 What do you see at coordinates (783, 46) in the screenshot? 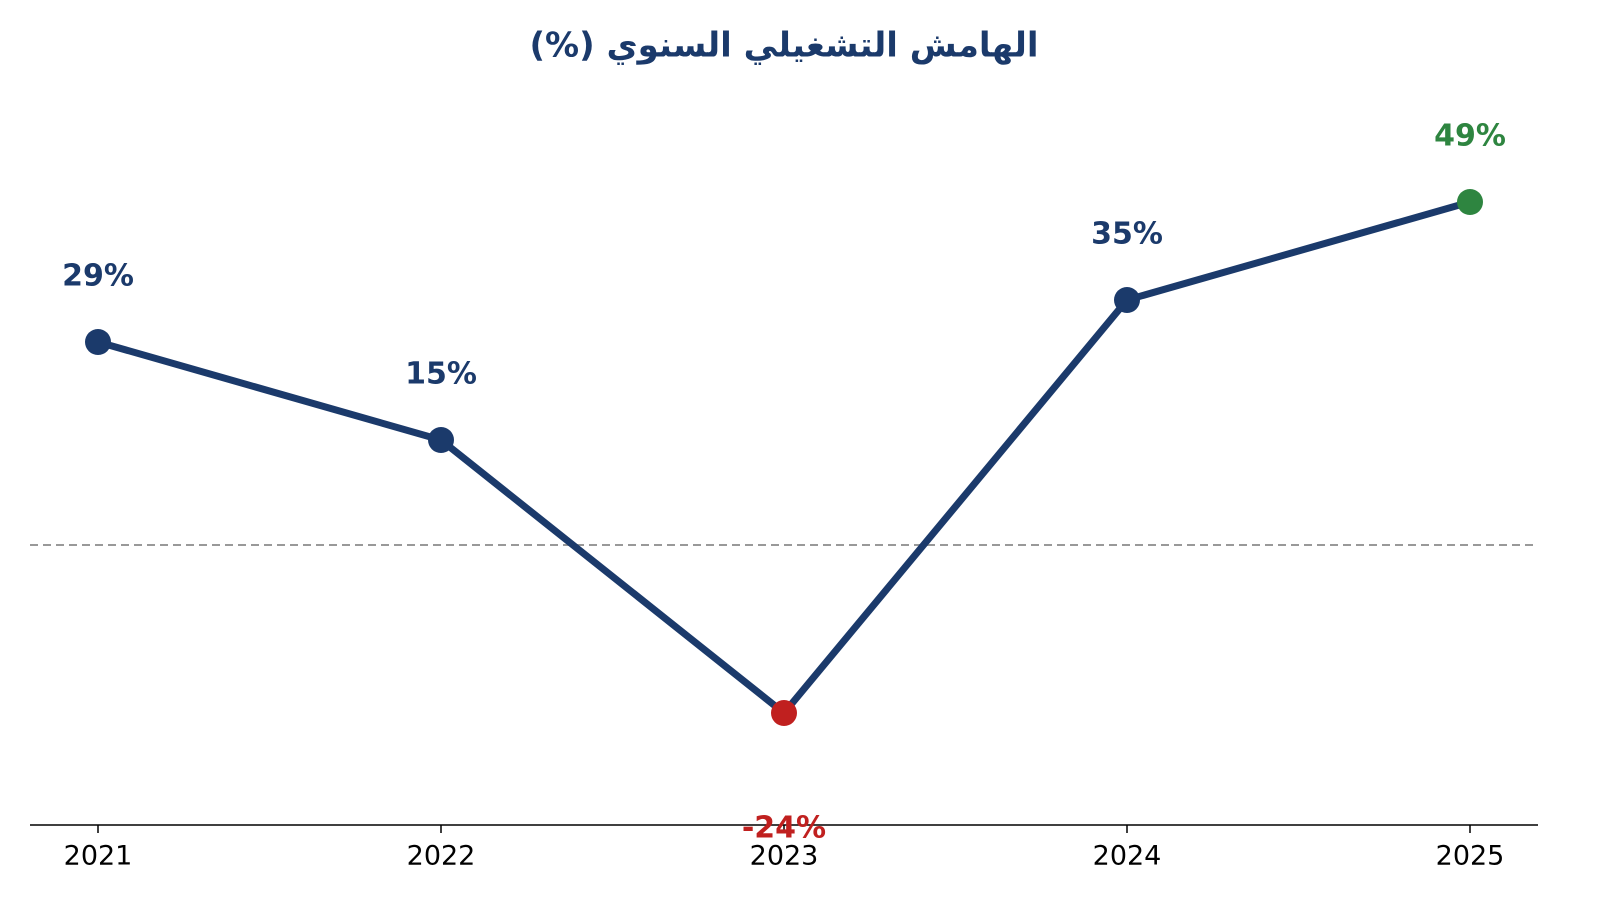
I see `chart-title: الهامش التشغيلي السنوي (%)` at bounding box center [783, 46].